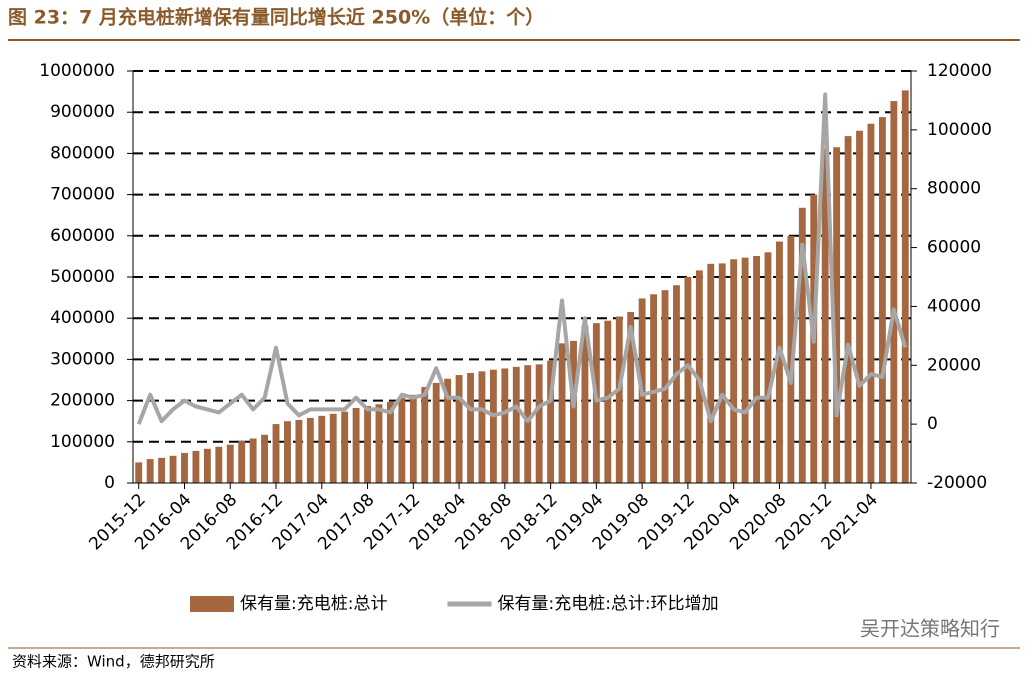 The width and height of the screenshot is (1025, 680). Describe the element at coordinates (959, 71) in the screenshot. I see `y2-tick-label: 120000` at that location.